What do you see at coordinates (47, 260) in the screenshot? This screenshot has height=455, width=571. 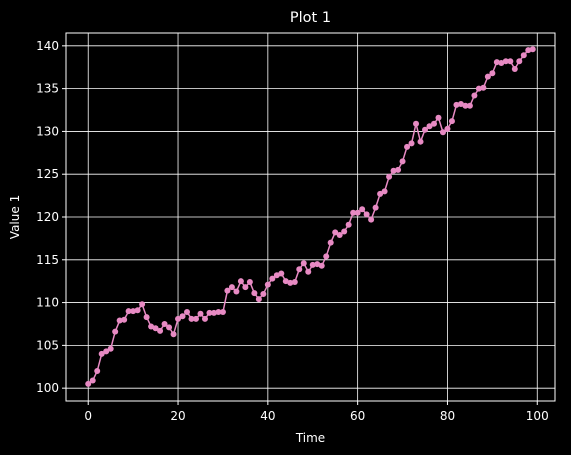 I see `y-tick-label: 115` at bounding box center [47, 260].